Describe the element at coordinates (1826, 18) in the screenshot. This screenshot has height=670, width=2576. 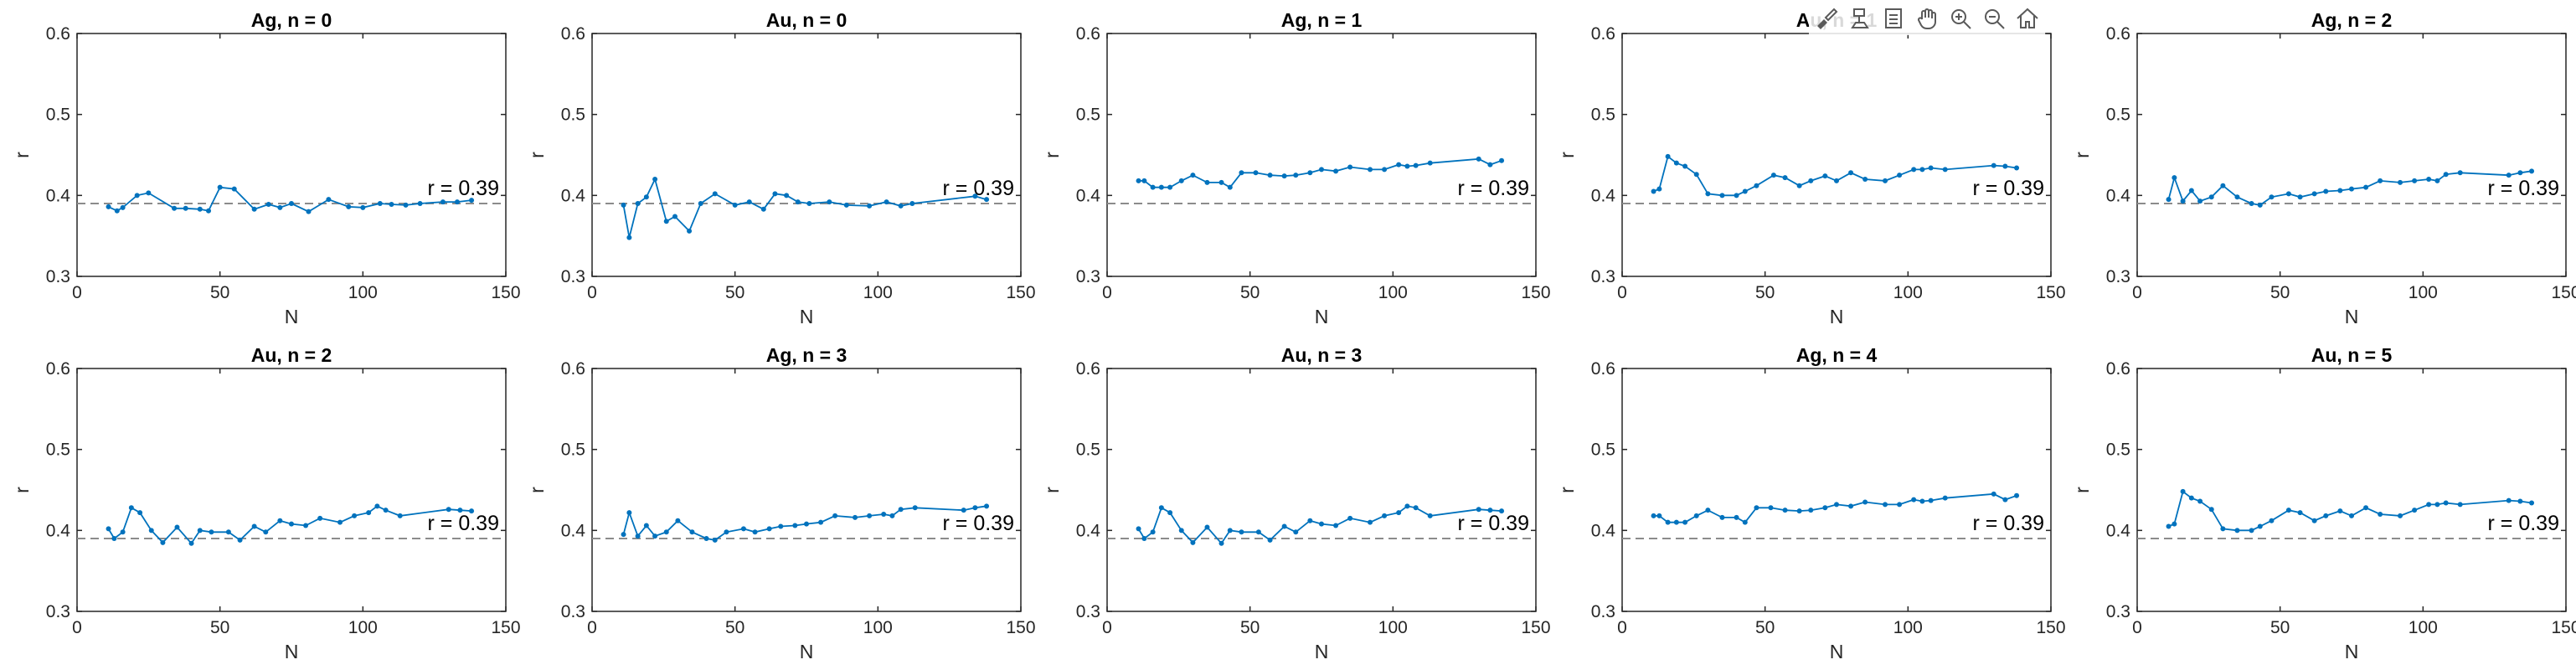
I see `brush-data-icon` at that location.